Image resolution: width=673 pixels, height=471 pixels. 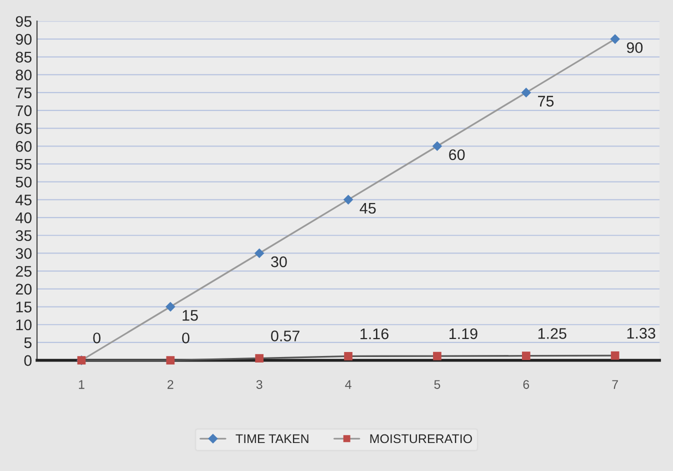 What do you see at coordinates (24, 218) in the screenshot?
I see `y-tick-label: 40` at bounding box center [24, 218].